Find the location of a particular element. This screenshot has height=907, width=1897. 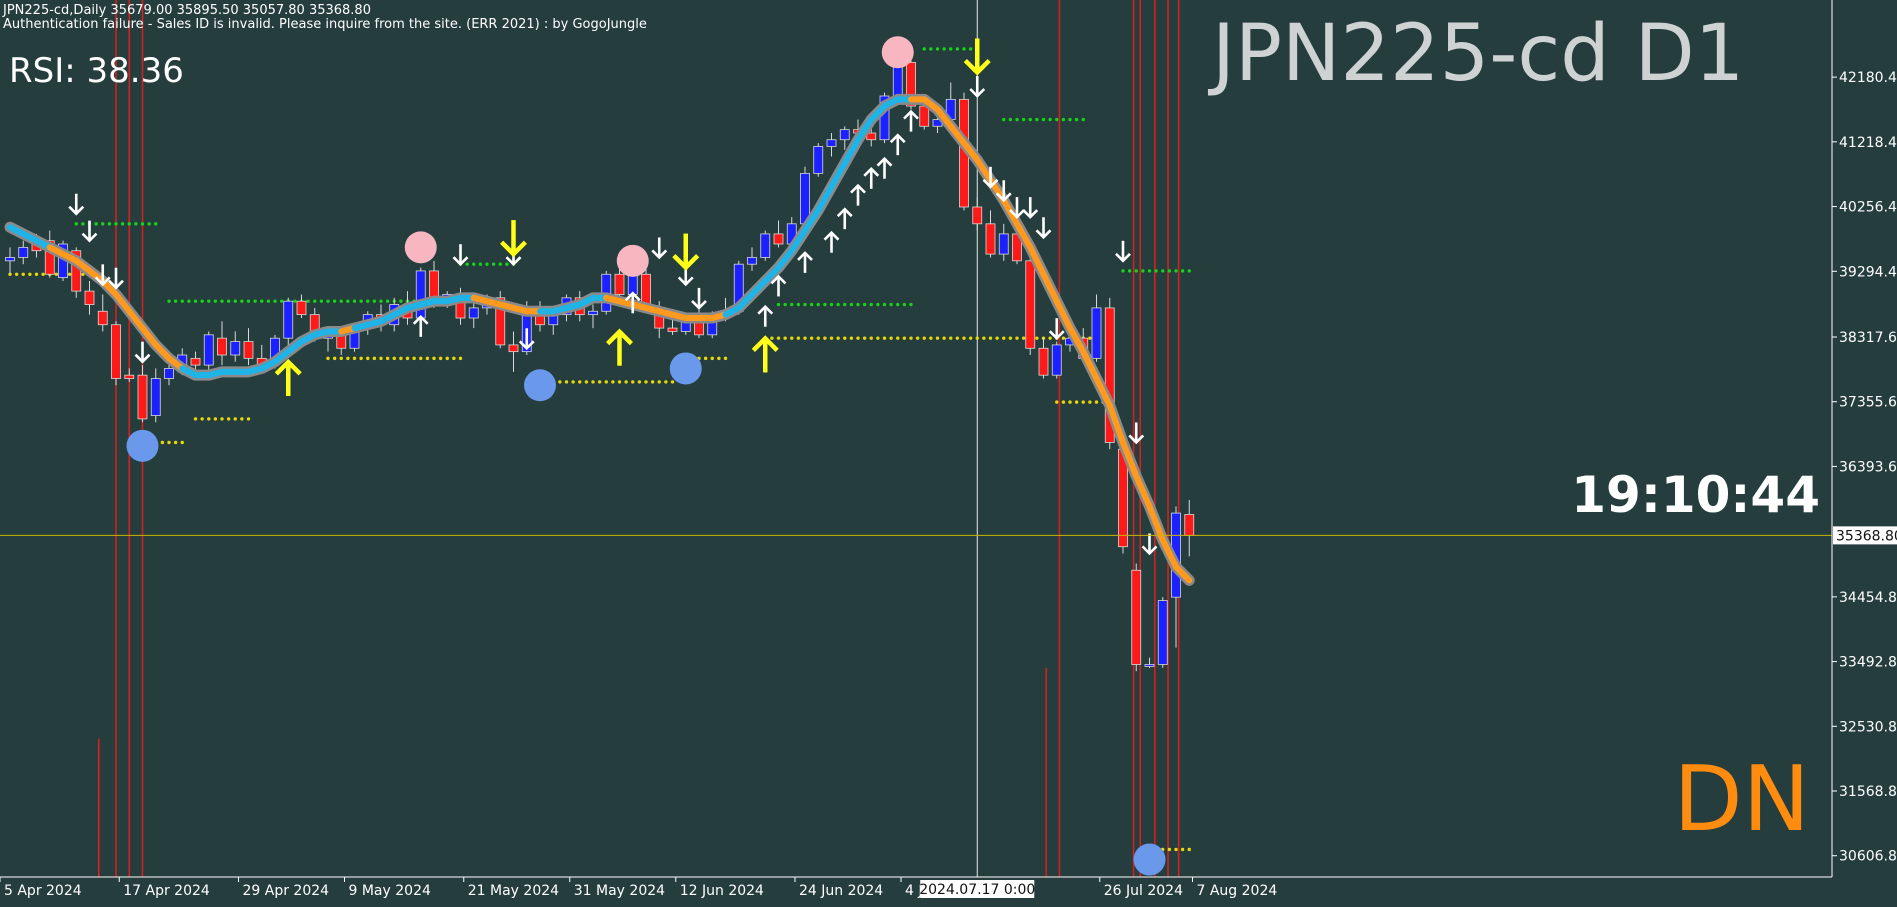

y-tick-label: 37355.60 is located at coordinates (1868, 403).